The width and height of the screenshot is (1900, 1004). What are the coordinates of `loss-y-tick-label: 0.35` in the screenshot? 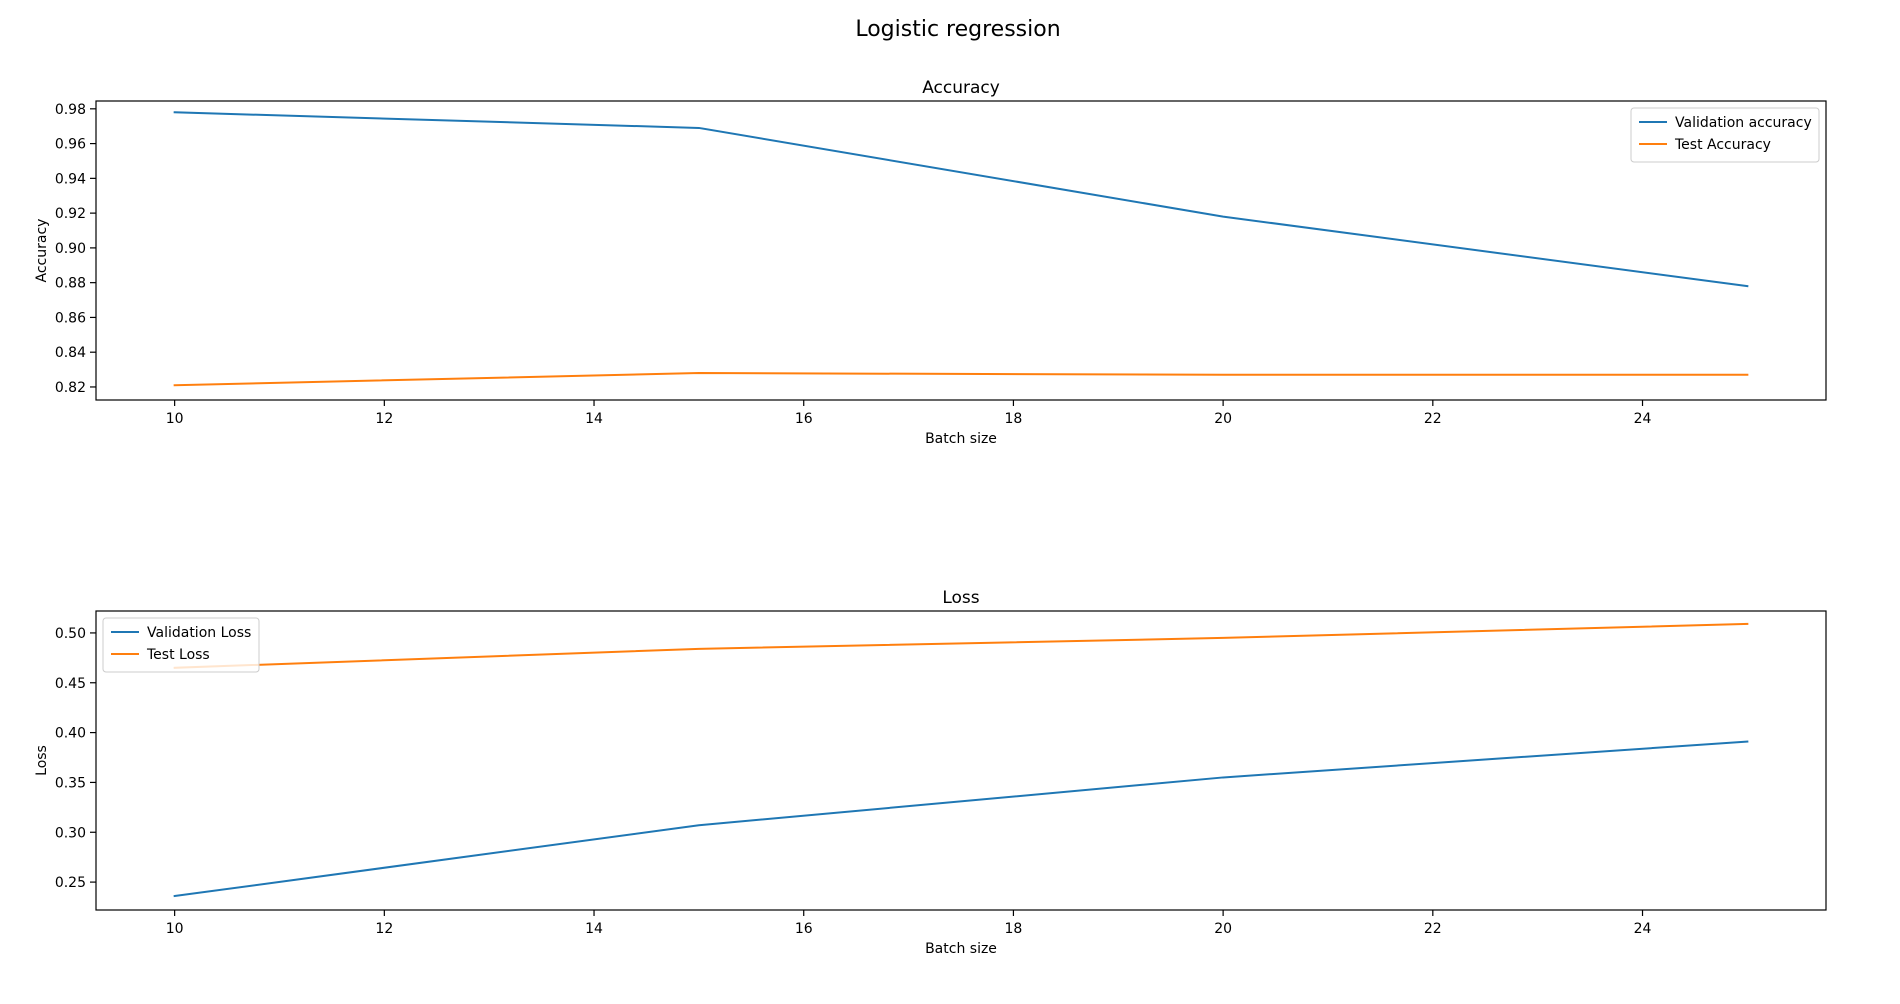 It's located at (70, 783).